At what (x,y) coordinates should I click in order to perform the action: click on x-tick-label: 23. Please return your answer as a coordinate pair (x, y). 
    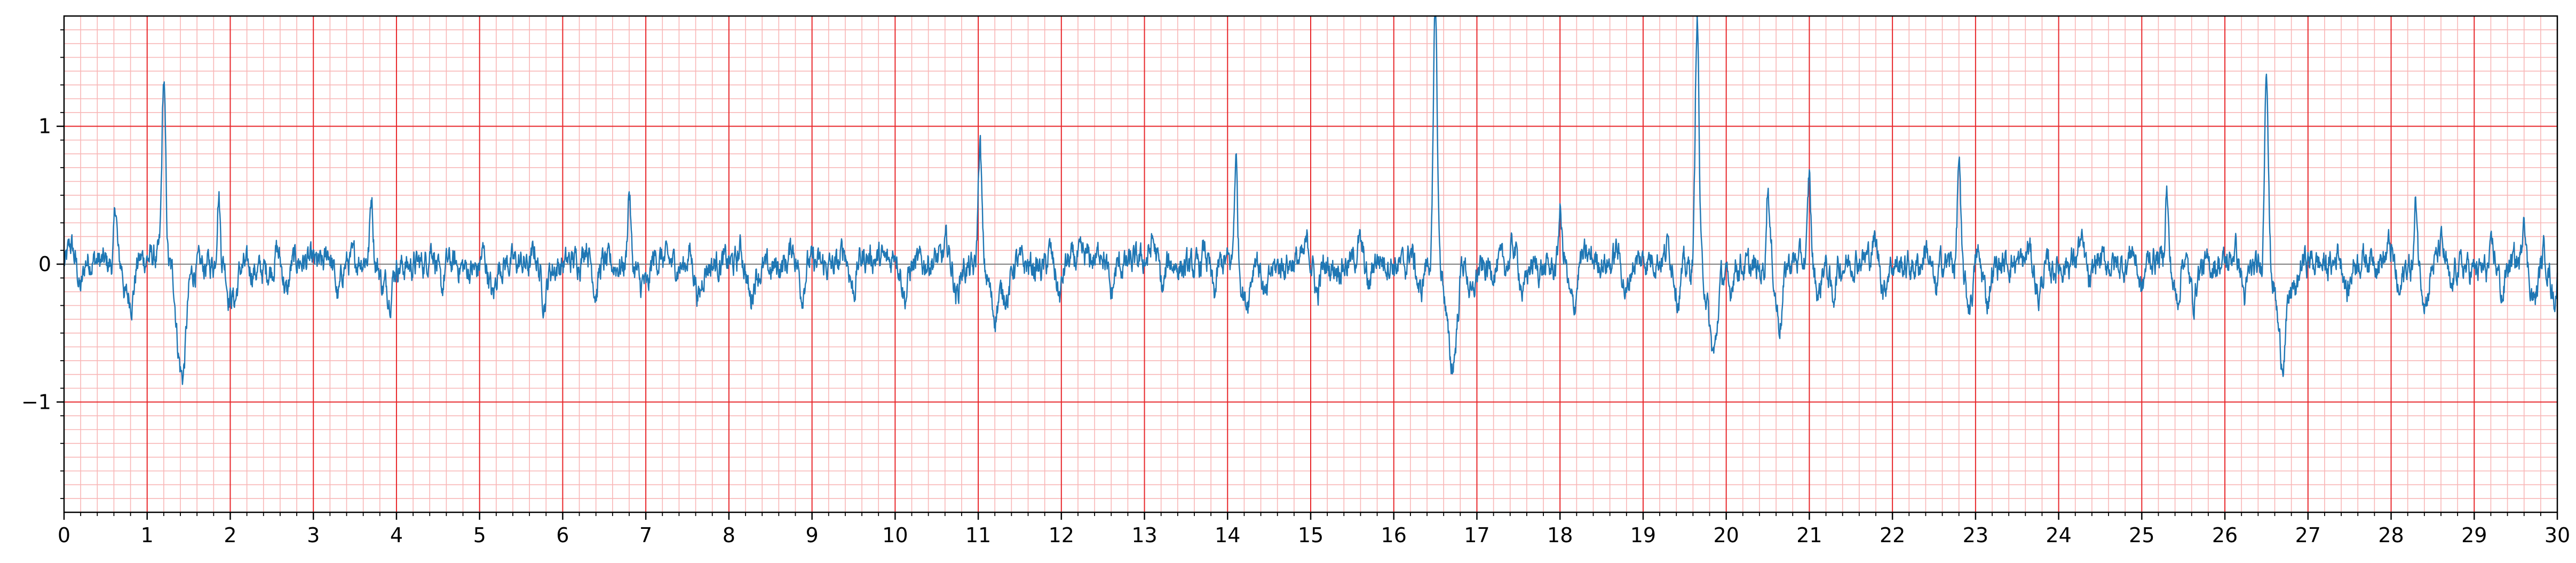
    Looking at the image, I should click on (1975, 535).